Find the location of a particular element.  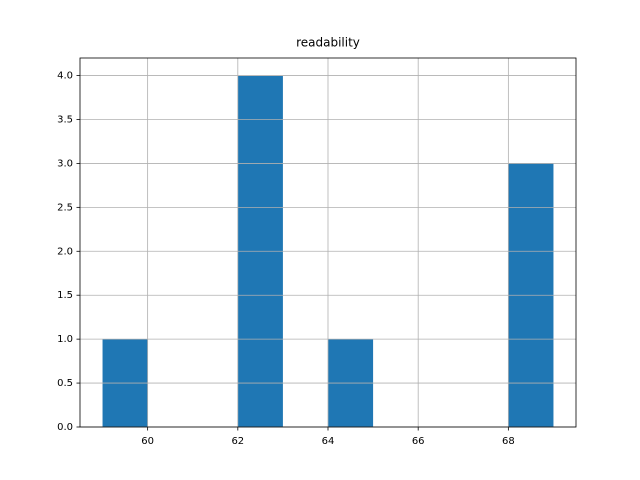

y-tick-label: 2.0 is located at coordinates (65, 251).